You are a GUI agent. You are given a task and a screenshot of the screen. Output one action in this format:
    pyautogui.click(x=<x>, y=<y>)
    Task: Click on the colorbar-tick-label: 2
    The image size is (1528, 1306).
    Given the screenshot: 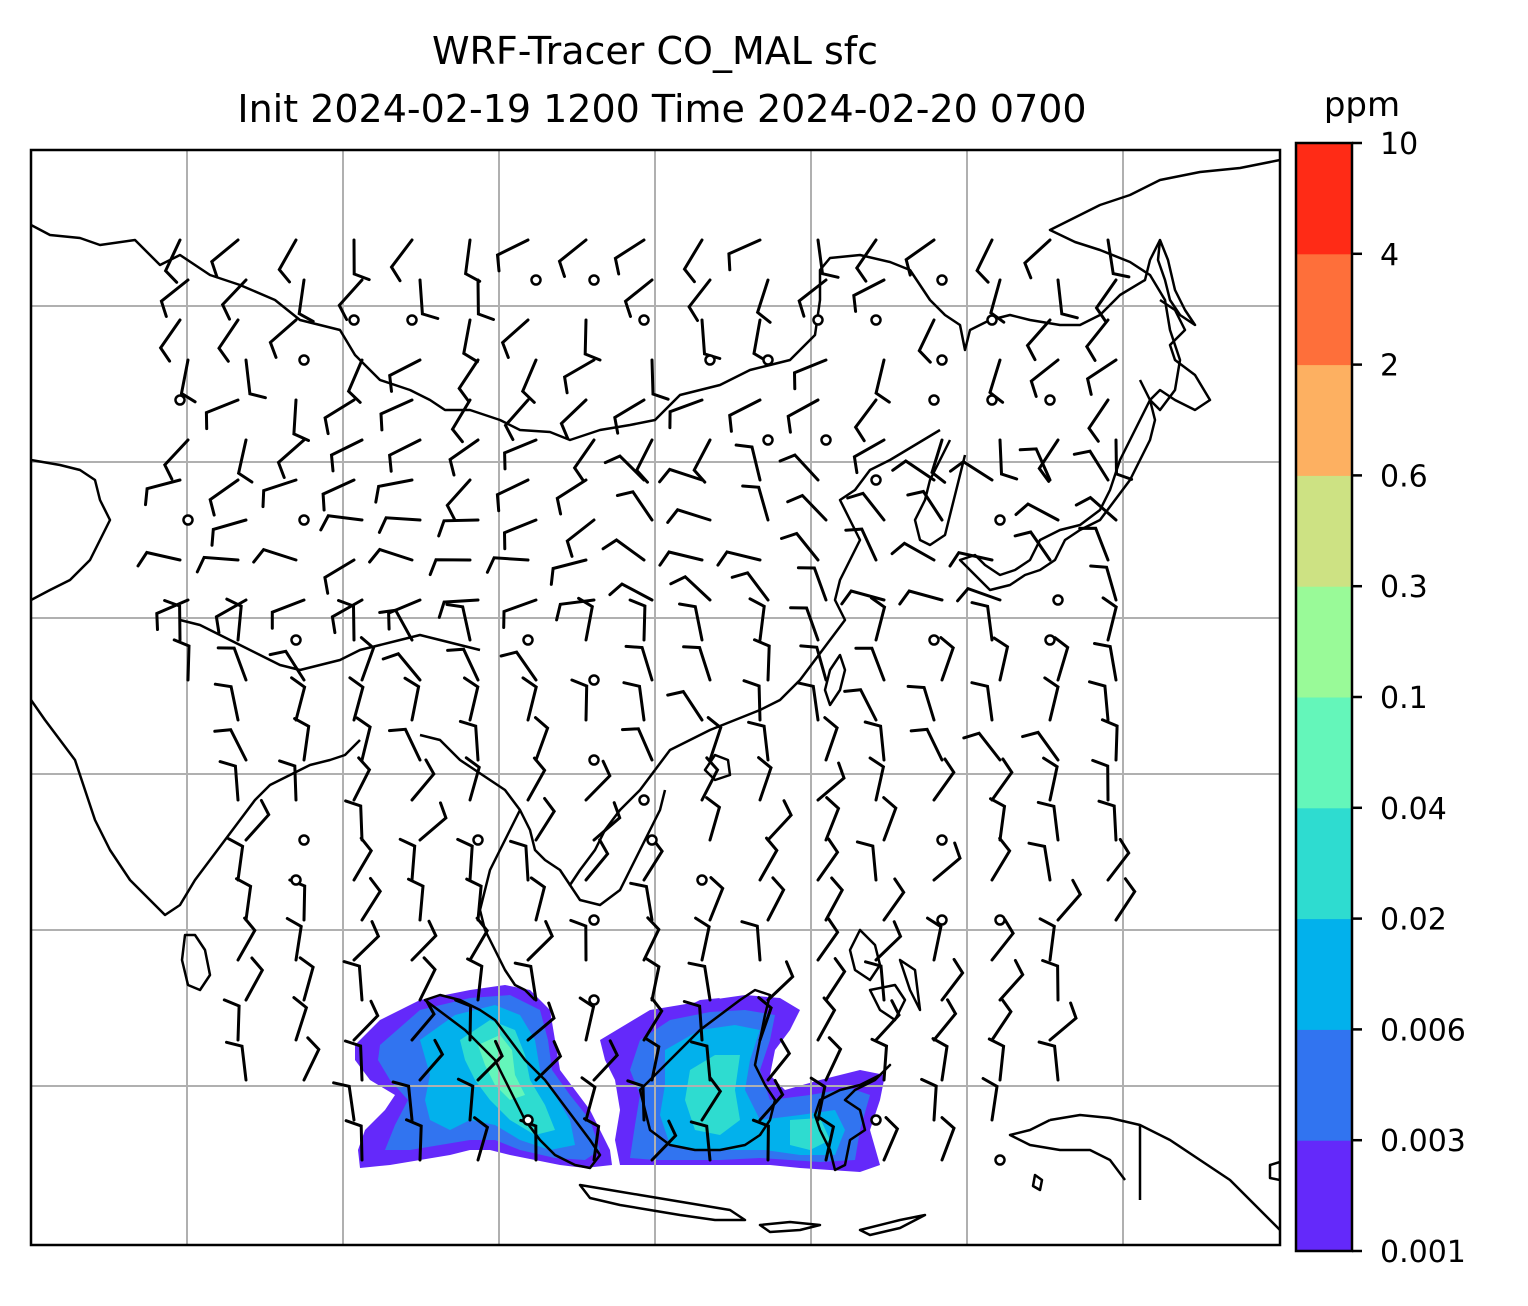 What is the action you would take?
    pyautogui.click(x=1389, y=366)
    